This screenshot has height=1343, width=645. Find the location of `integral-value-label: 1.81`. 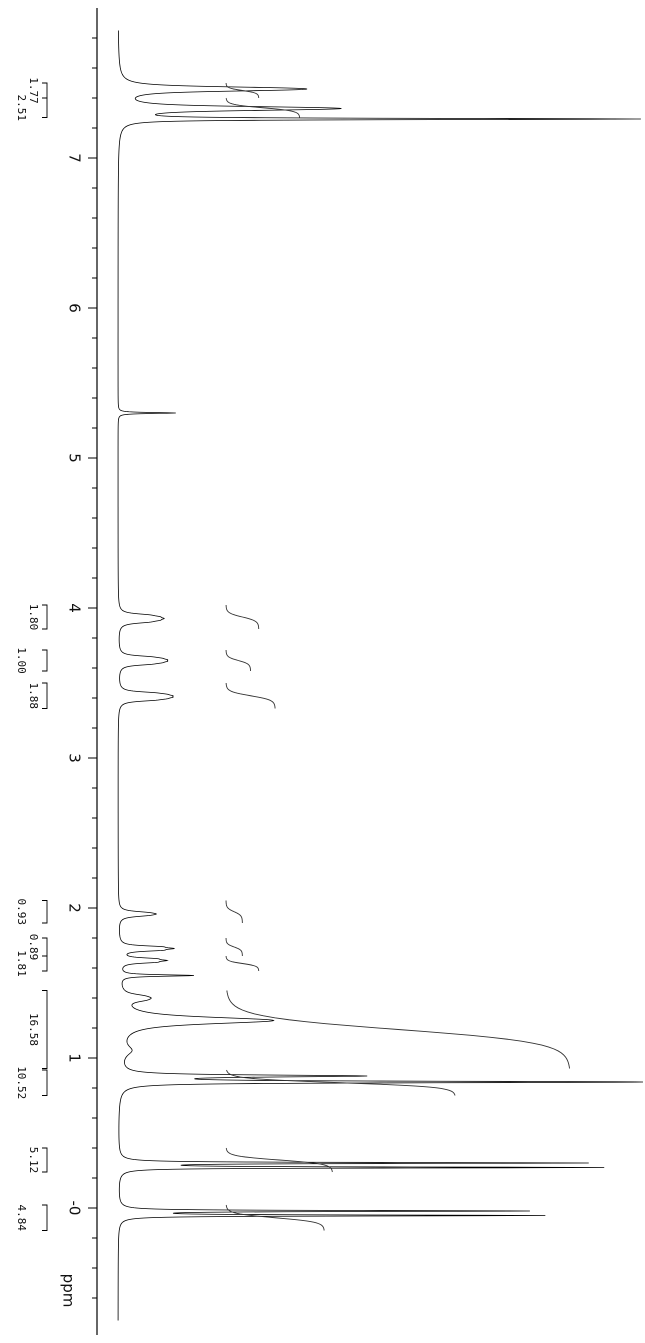

integral-value-label: 1.81 is located at coordinates (21, 963).